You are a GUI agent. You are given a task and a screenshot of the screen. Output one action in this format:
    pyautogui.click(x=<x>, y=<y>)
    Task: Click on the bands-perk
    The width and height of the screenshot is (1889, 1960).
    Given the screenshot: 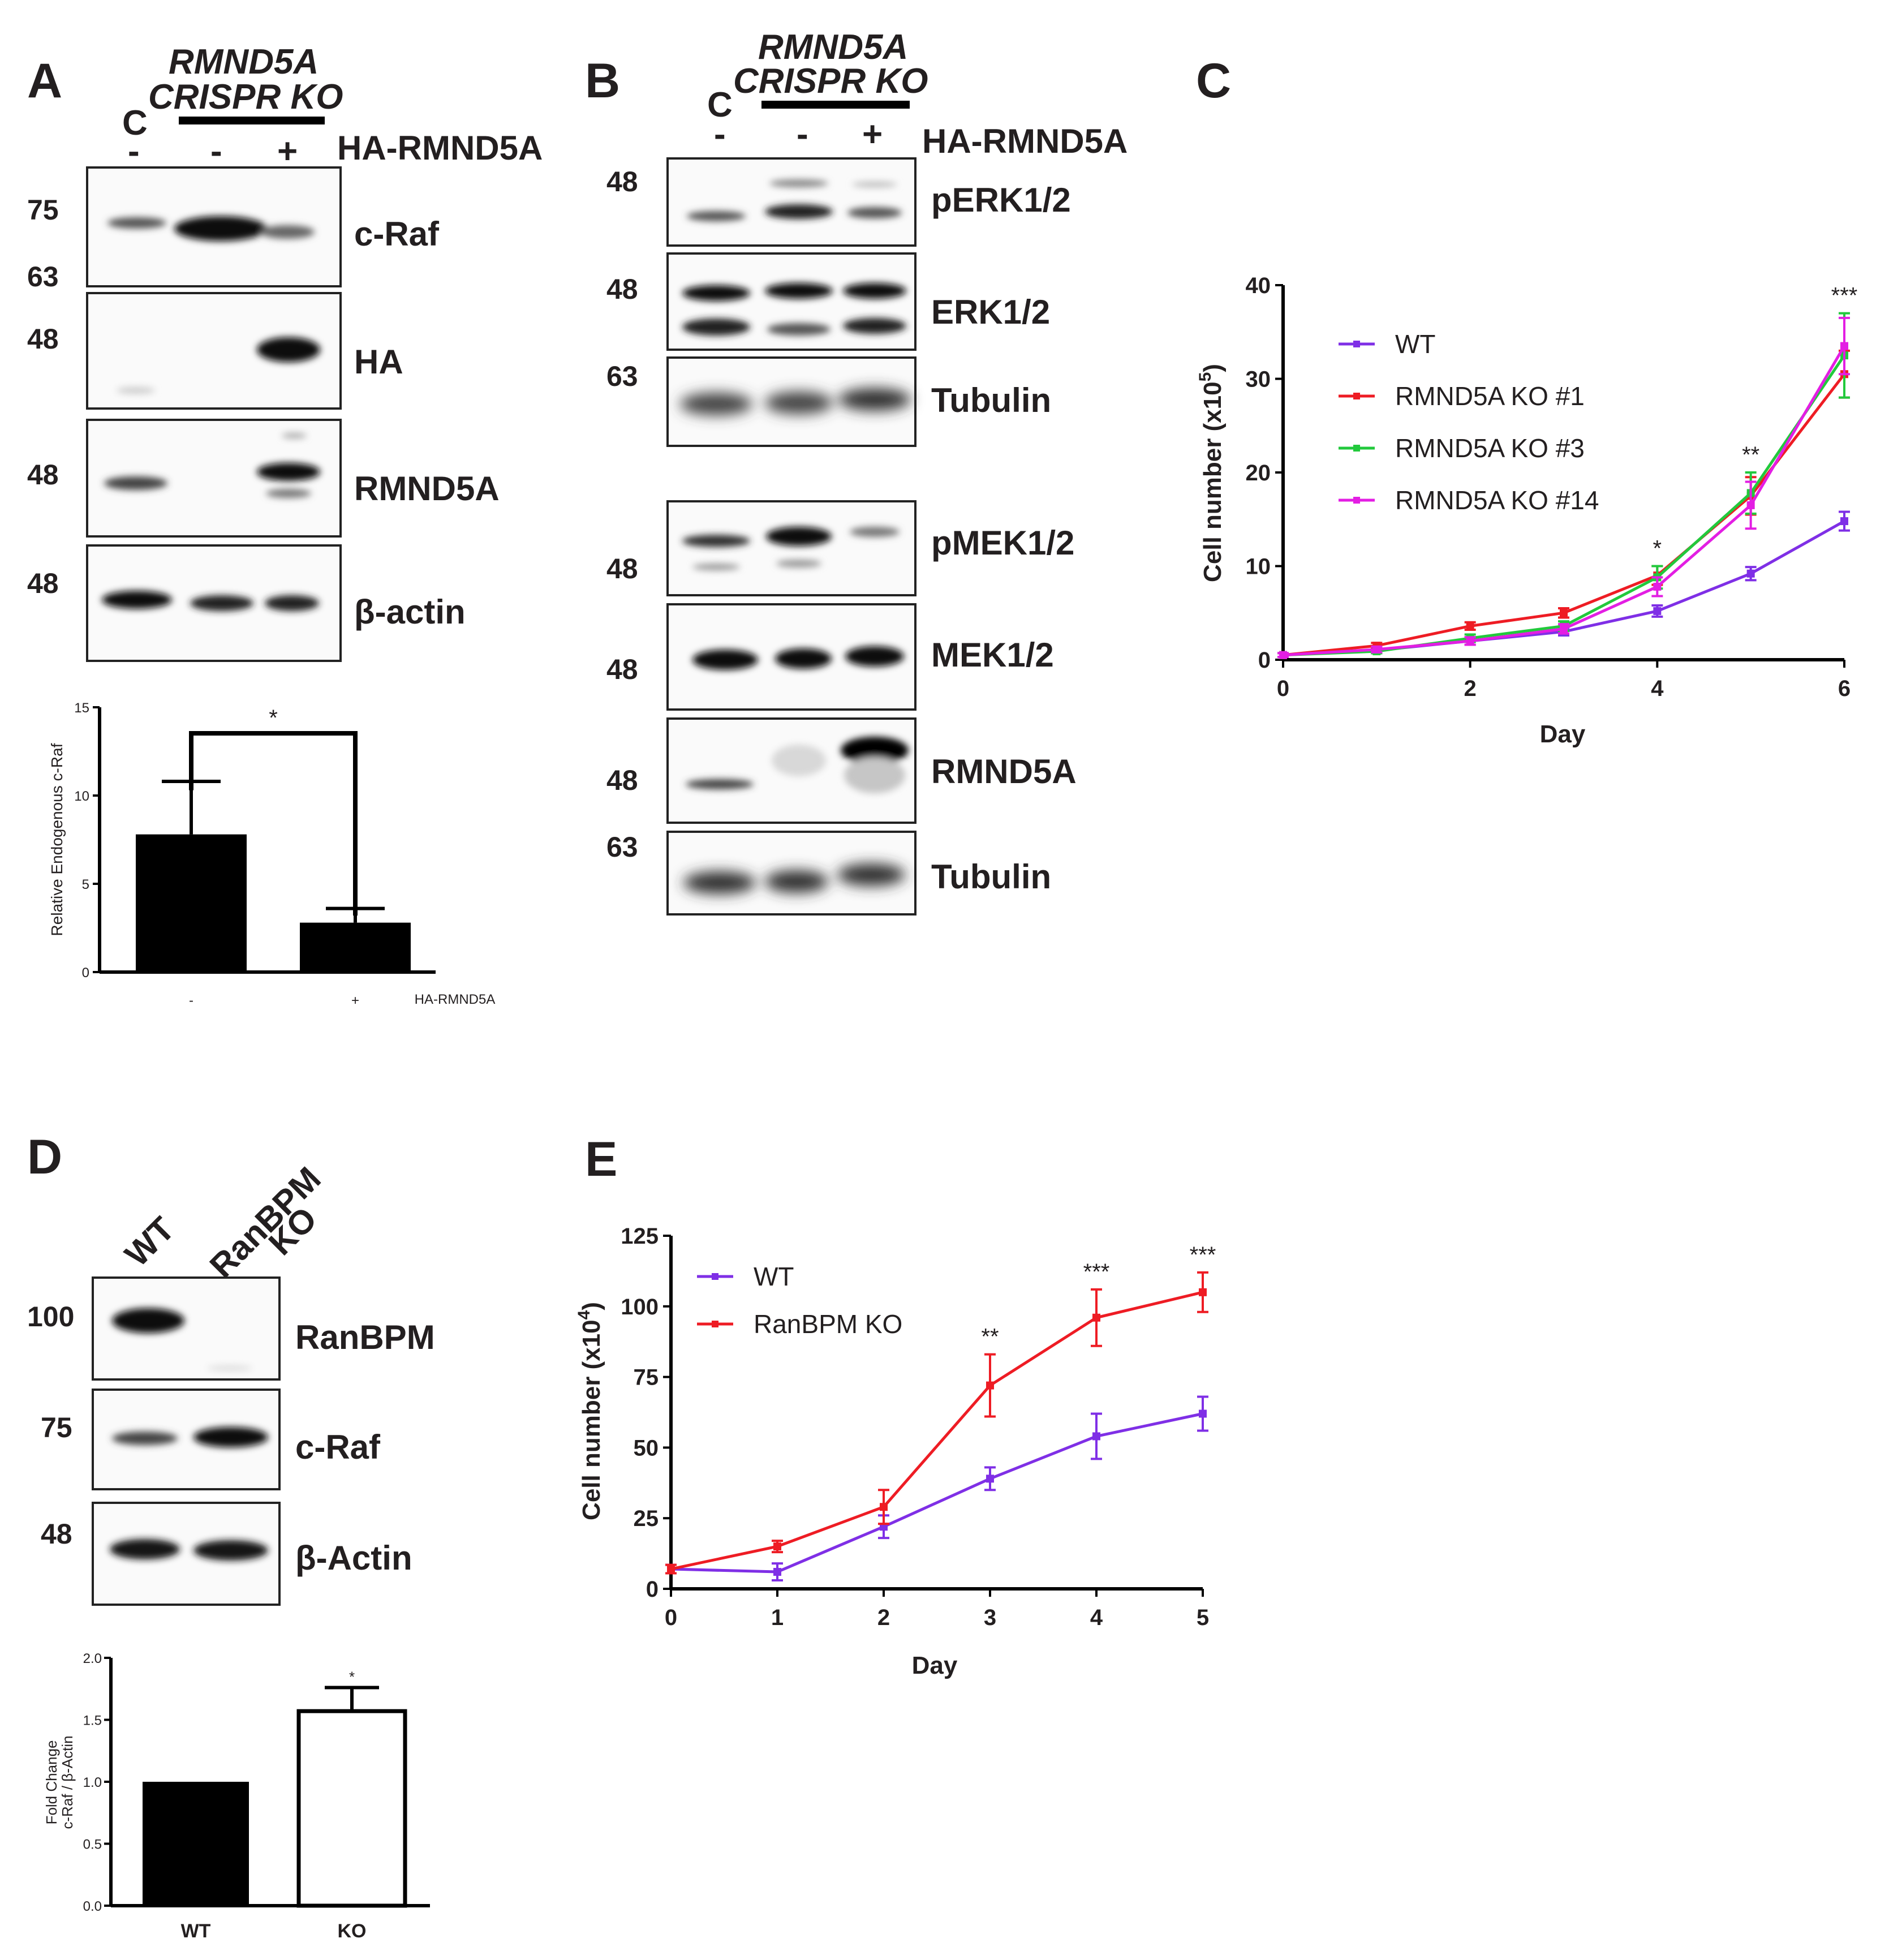 What is the action you would take?
    pyautogui.click(x=794, y=200)
    